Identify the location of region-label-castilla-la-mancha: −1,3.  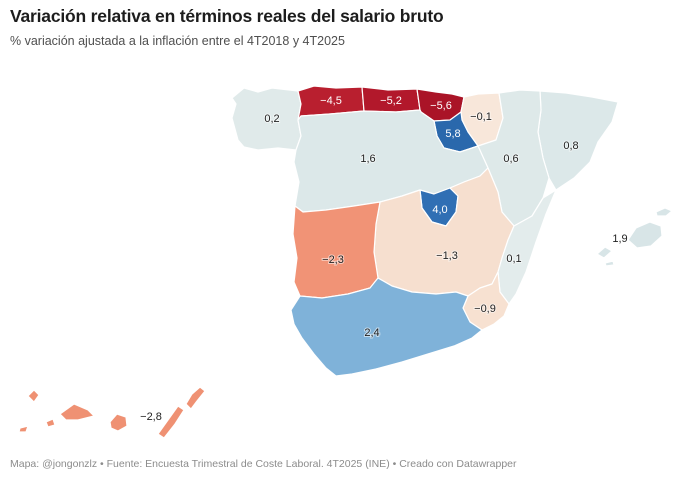
(447, 256).